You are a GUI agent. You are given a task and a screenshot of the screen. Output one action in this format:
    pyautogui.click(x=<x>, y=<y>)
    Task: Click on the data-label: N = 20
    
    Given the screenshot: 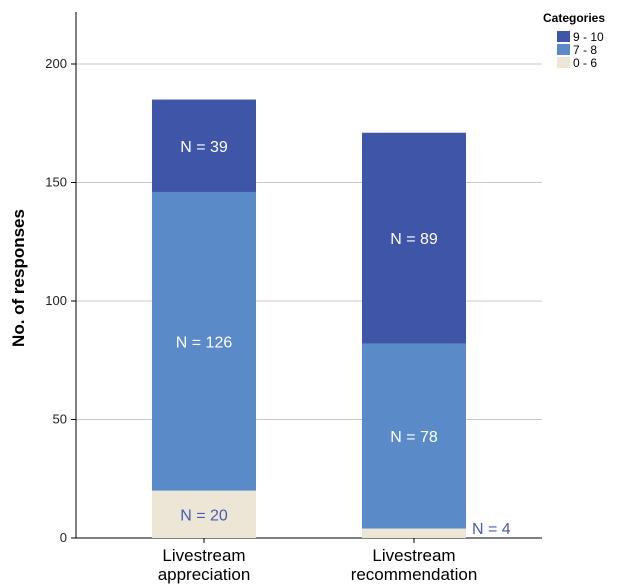 What is the action you would take?
    pyautogui.click(x=204, y=515)
    